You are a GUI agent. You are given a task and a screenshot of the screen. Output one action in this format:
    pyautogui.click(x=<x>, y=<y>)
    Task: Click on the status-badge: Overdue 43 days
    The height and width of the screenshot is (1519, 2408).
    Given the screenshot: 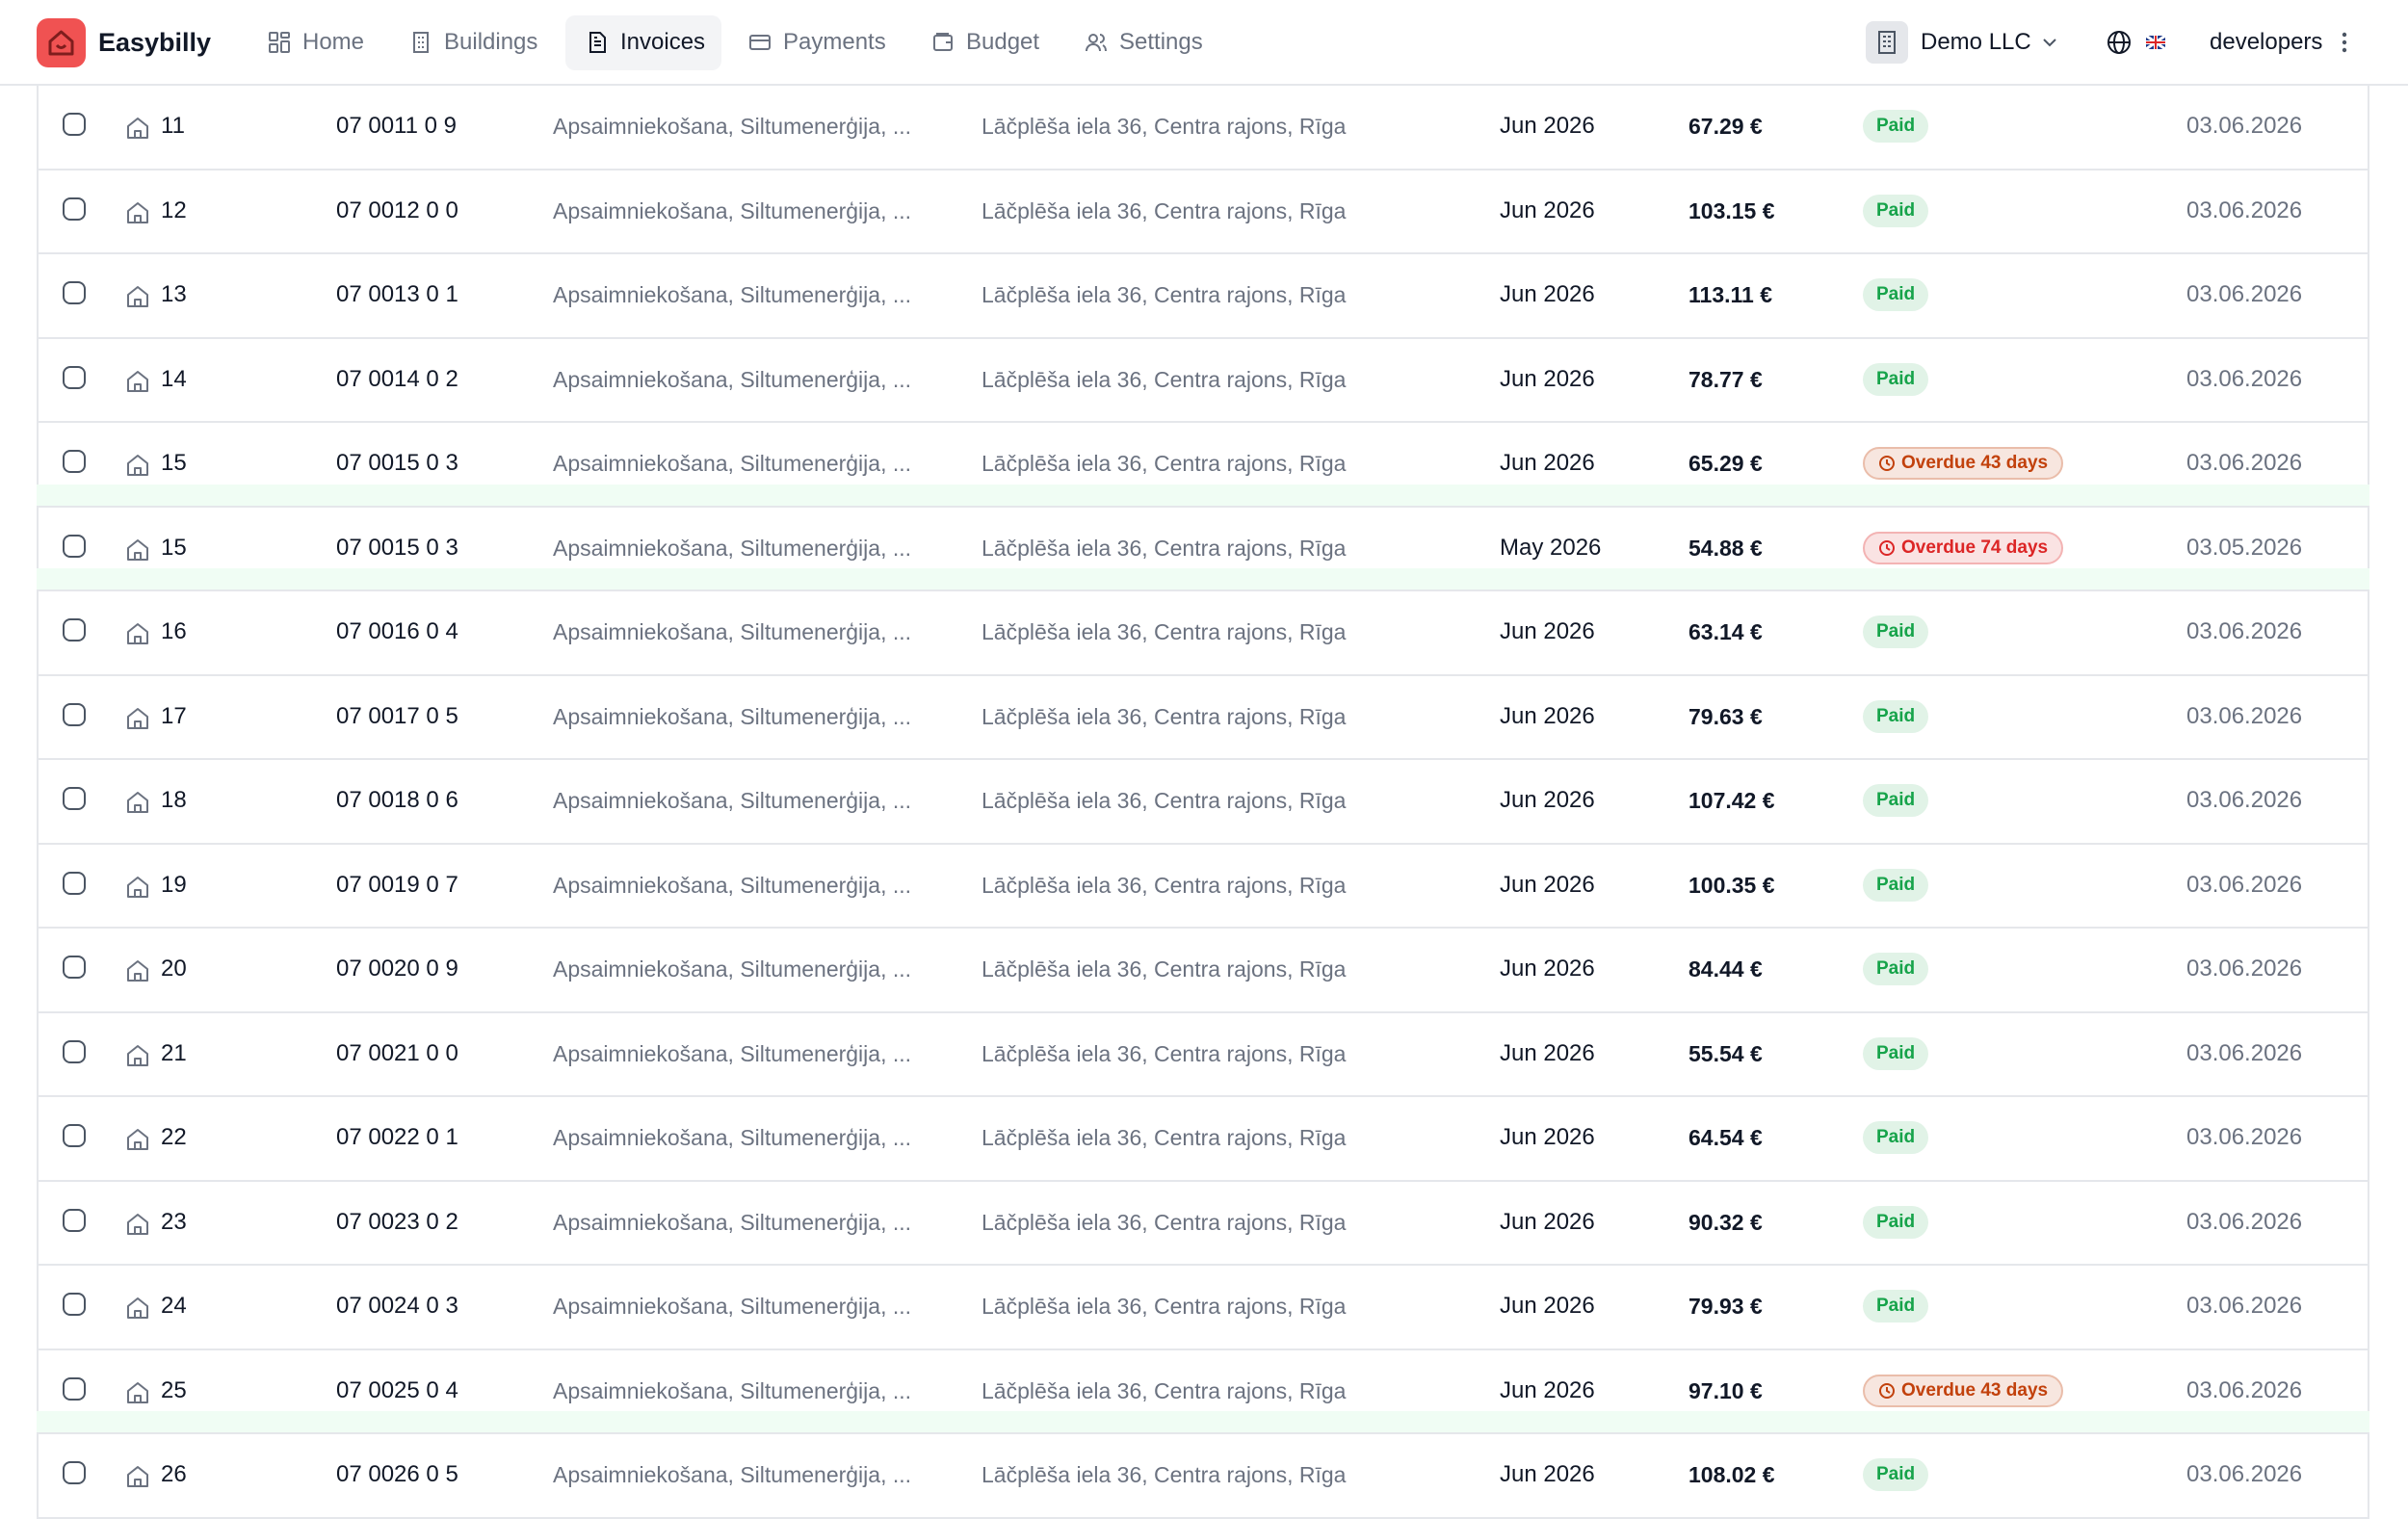 What is the action you would take?
    pyautogui.click(x=1963, y=463)
    